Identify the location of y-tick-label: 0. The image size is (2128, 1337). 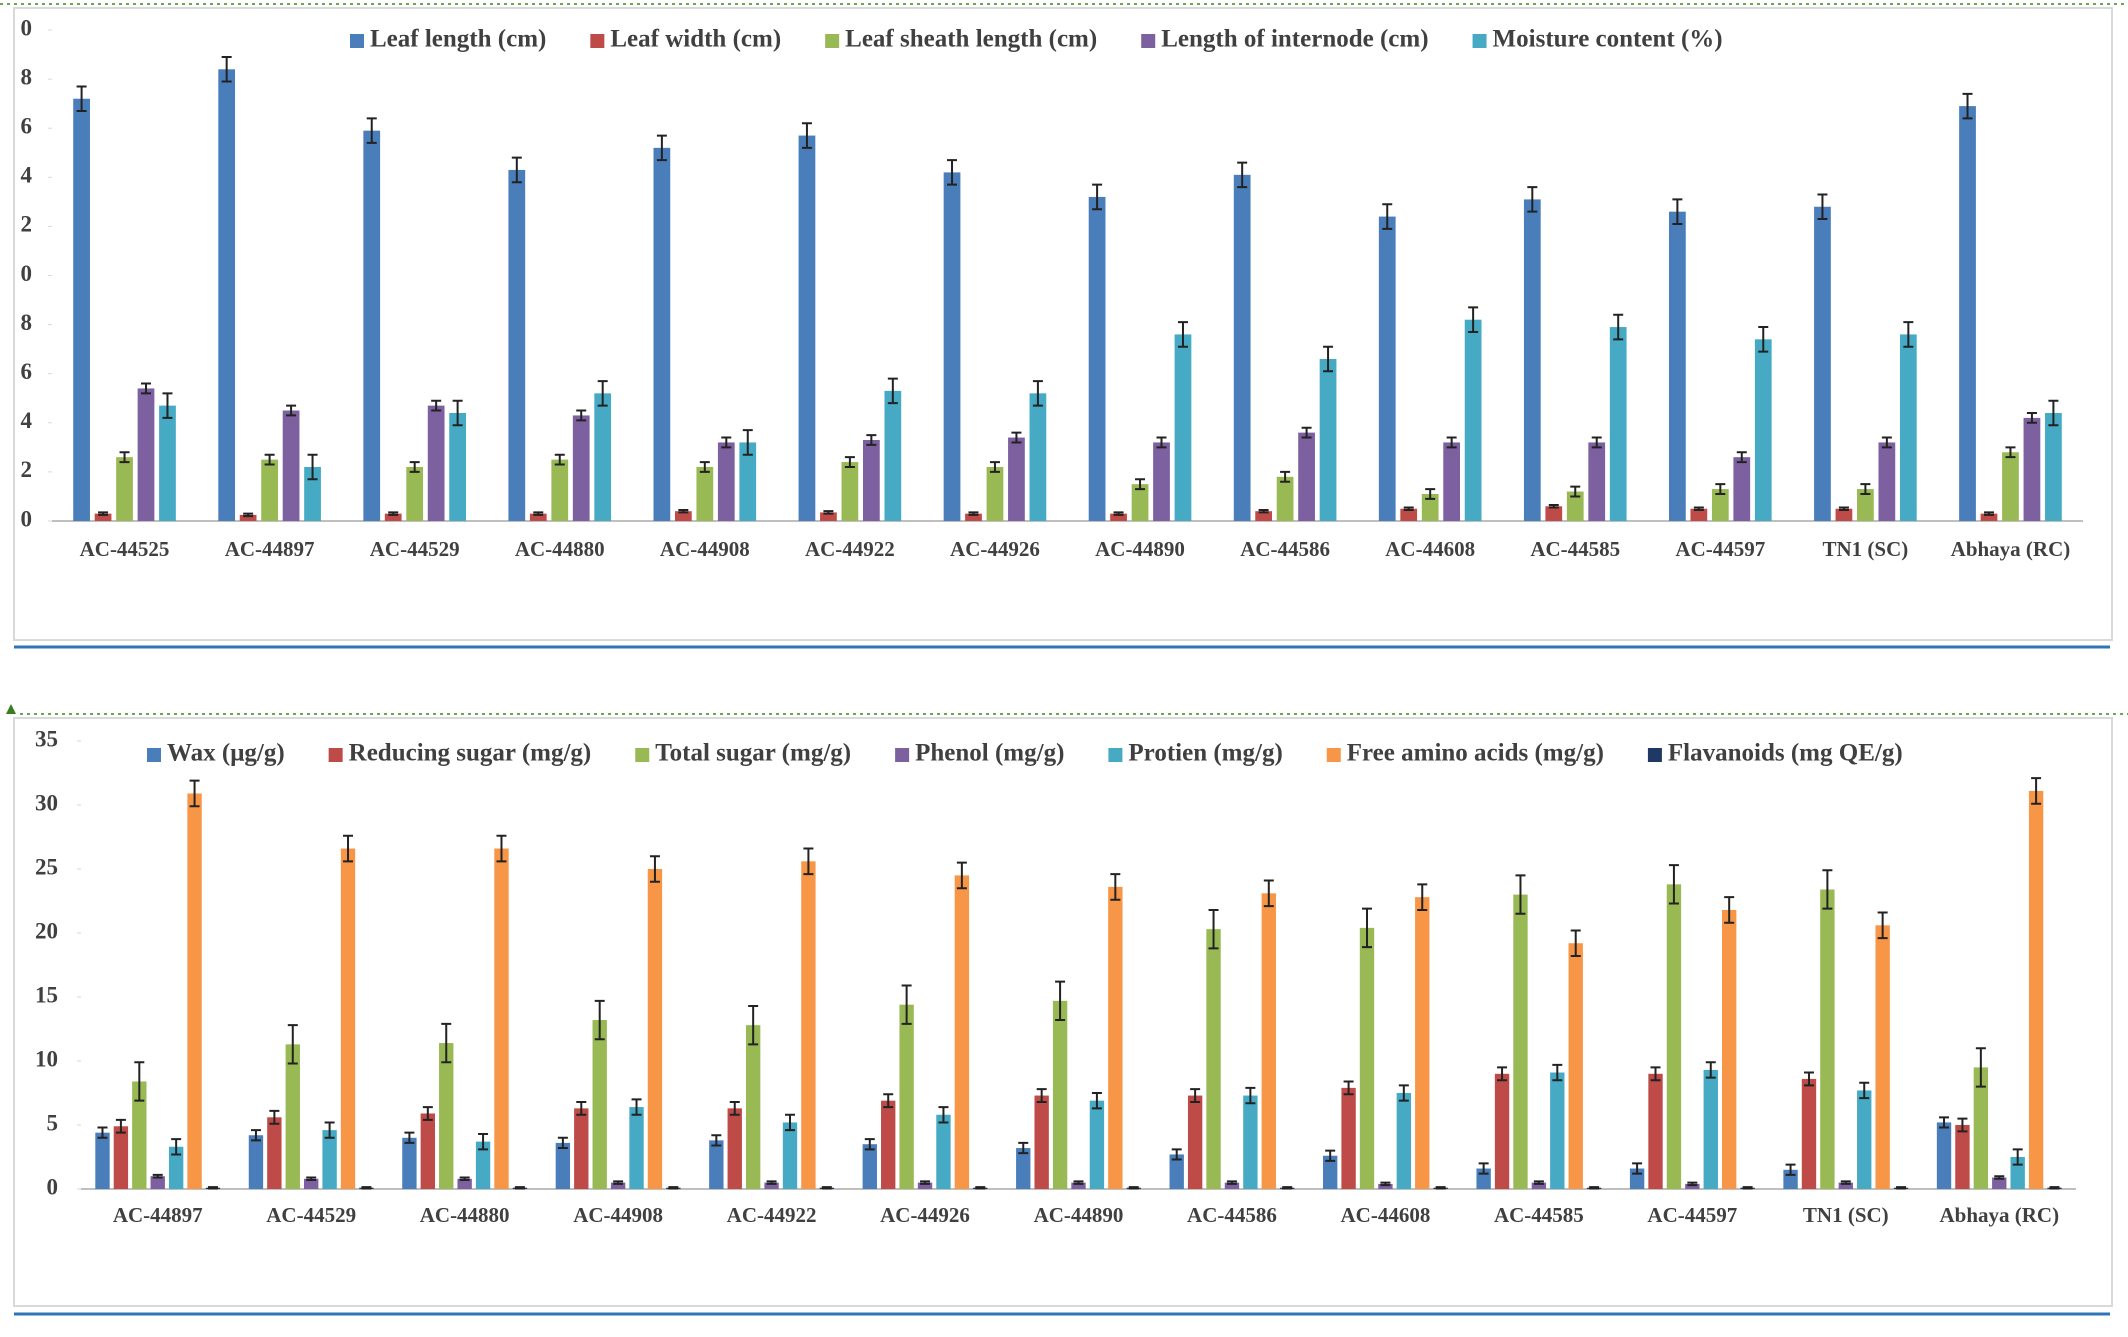
(27, 273).